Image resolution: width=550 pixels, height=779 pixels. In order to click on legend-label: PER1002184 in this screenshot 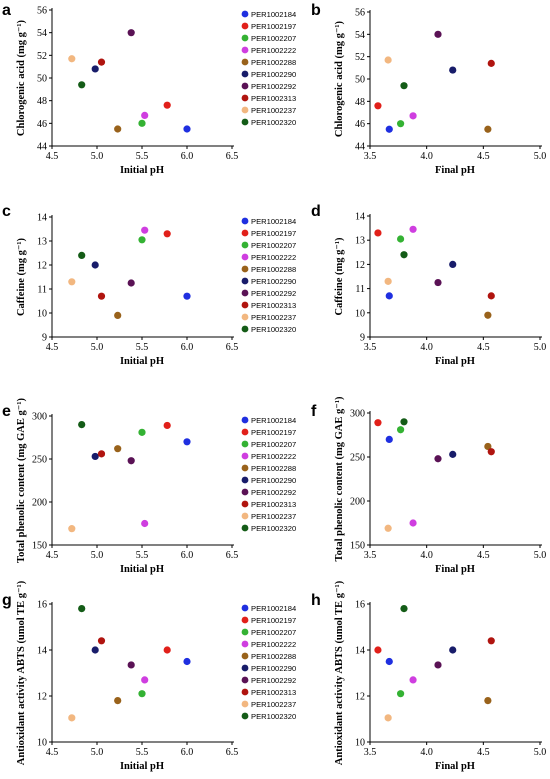, I will do `click(273, 420)`.